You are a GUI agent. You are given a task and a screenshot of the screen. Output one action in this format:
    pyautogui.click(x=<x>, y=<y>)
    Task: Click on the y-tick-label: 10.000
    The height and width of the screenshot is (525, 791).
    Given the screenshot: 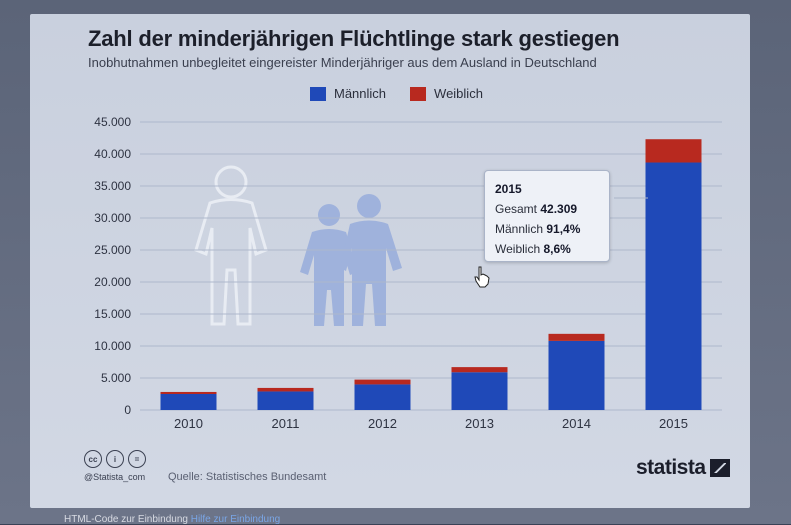 What is the action you would take?
    pyautogui.click(x=112, y=346)
    